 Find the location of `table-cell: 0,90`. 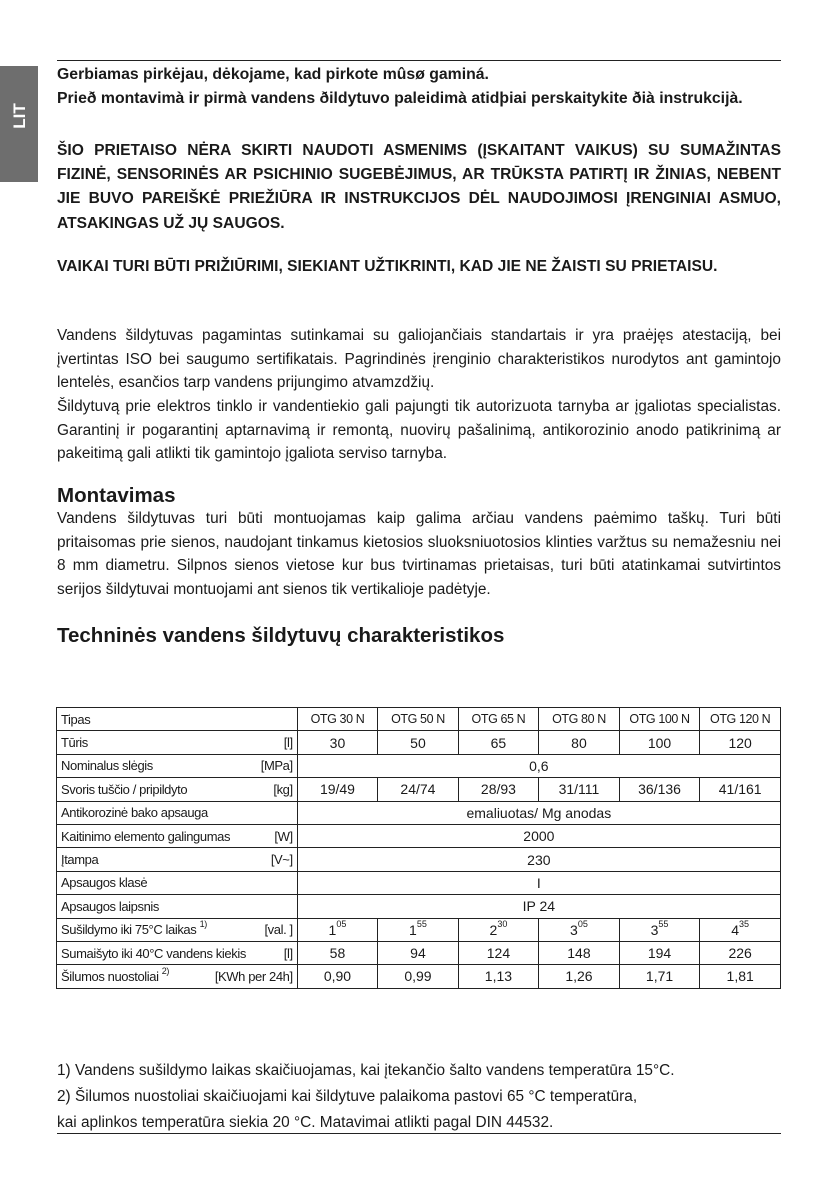

table-cell: 0,90 is located at coordinates (337, 976).